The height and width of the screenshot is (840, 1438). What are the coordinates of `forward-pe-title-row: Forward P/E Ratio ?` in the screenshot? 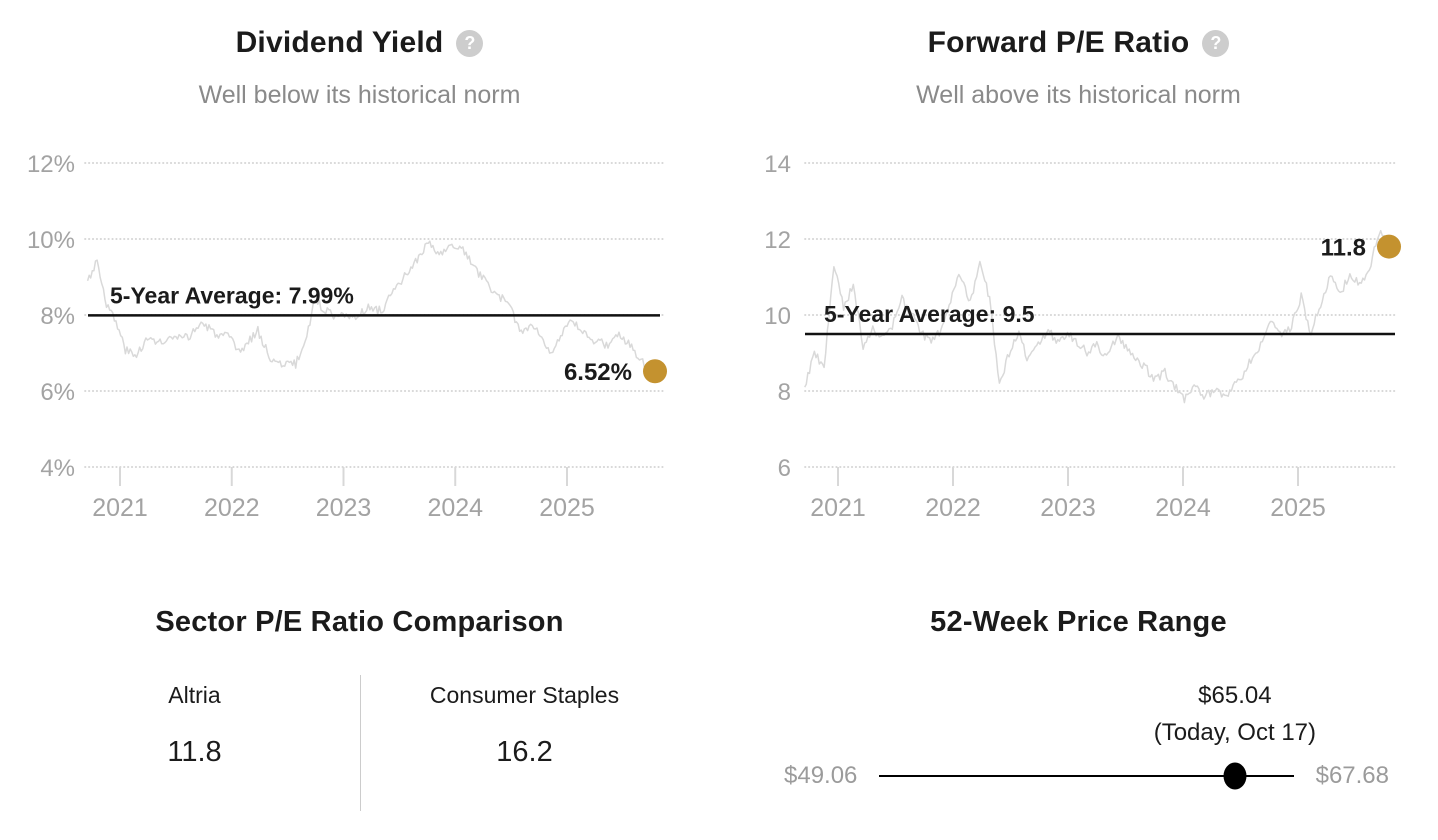 It's located at (1078, 31).